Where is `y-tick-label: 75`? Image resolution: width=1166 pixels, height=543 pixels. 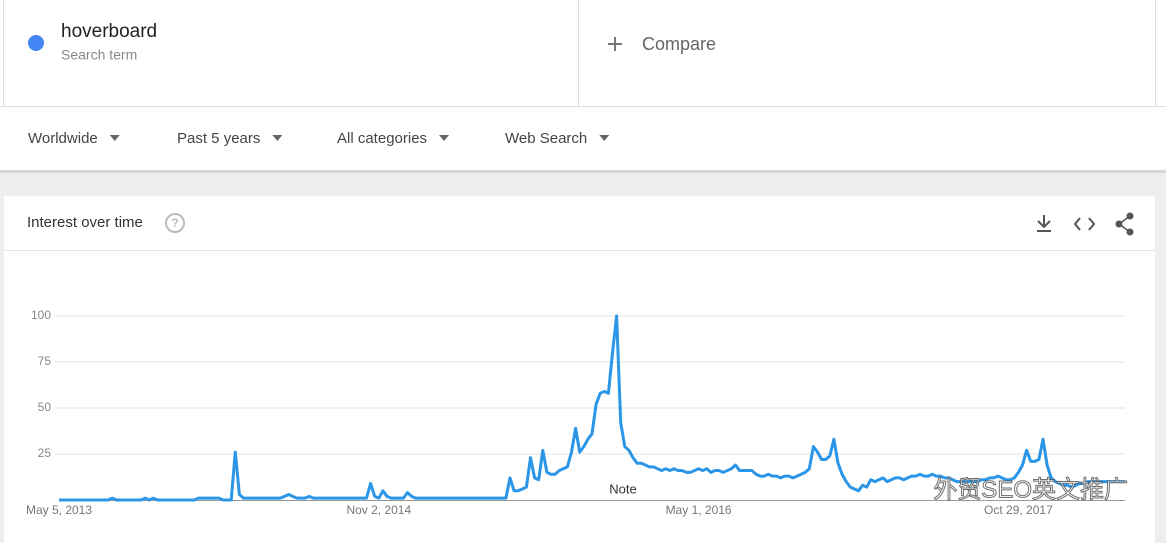
y-tick-label: 75 is located at coordinates (45, 361).